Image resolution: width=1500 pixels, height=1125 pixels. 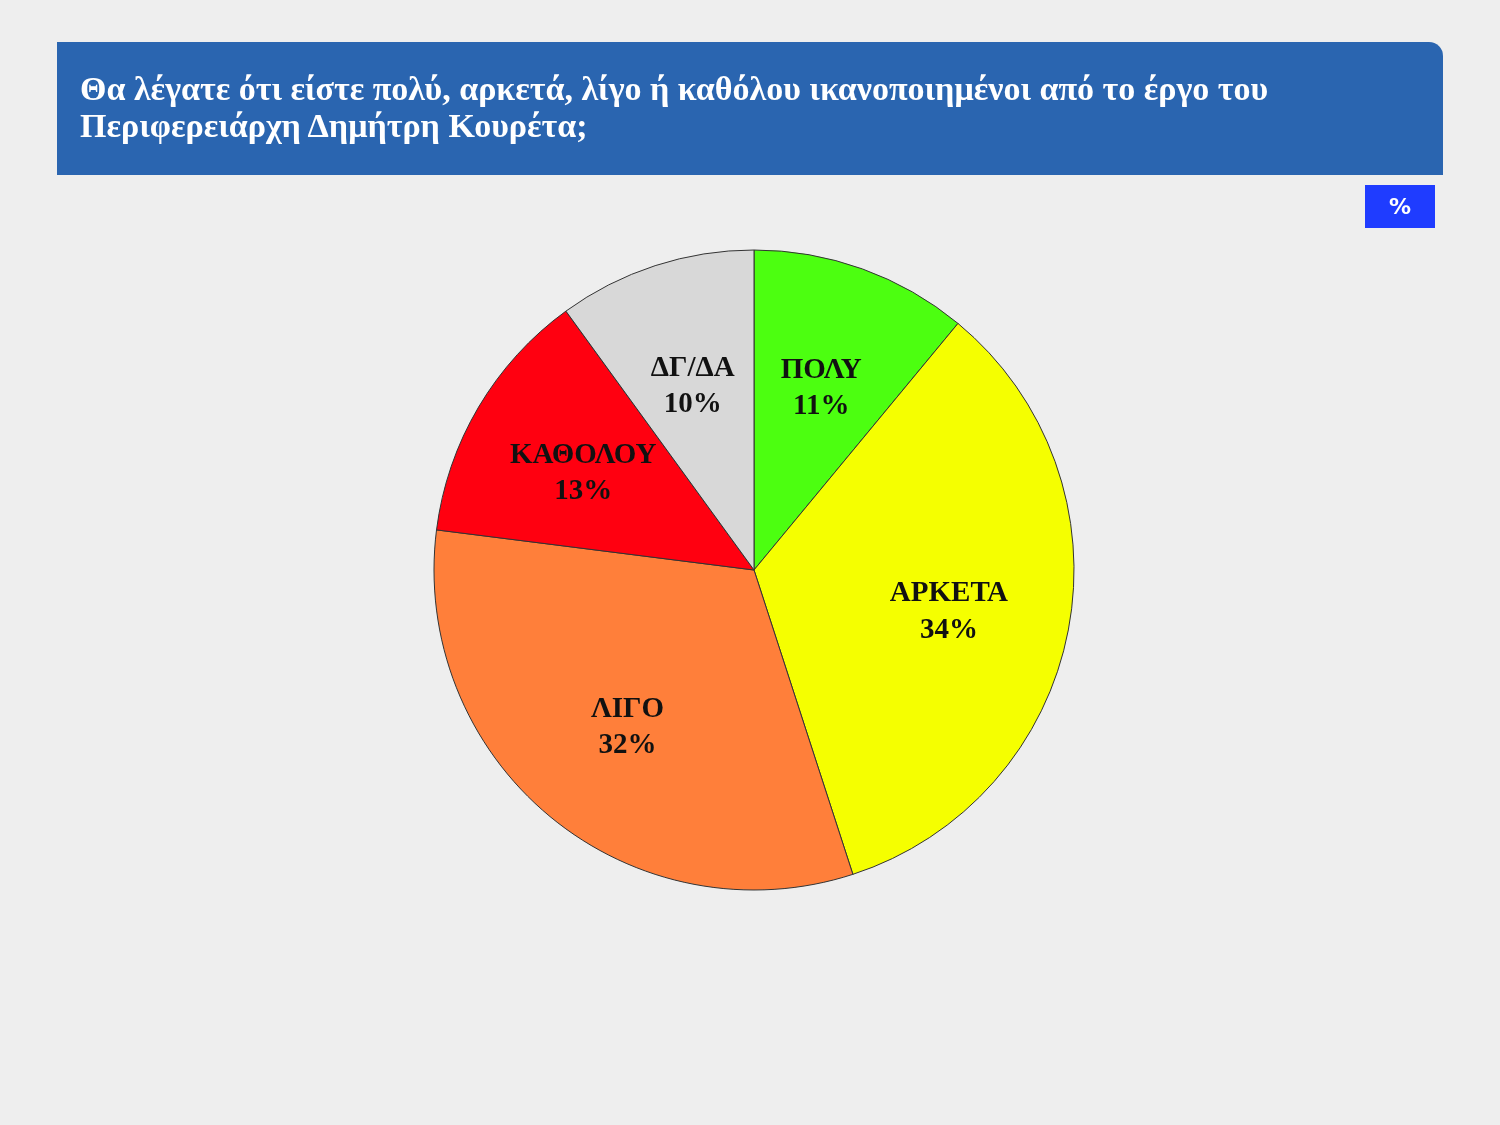 What do you see at coordinates (583, 489) in the screenshot?
I see `data-label: 13%` at bounding box center [583, 489].